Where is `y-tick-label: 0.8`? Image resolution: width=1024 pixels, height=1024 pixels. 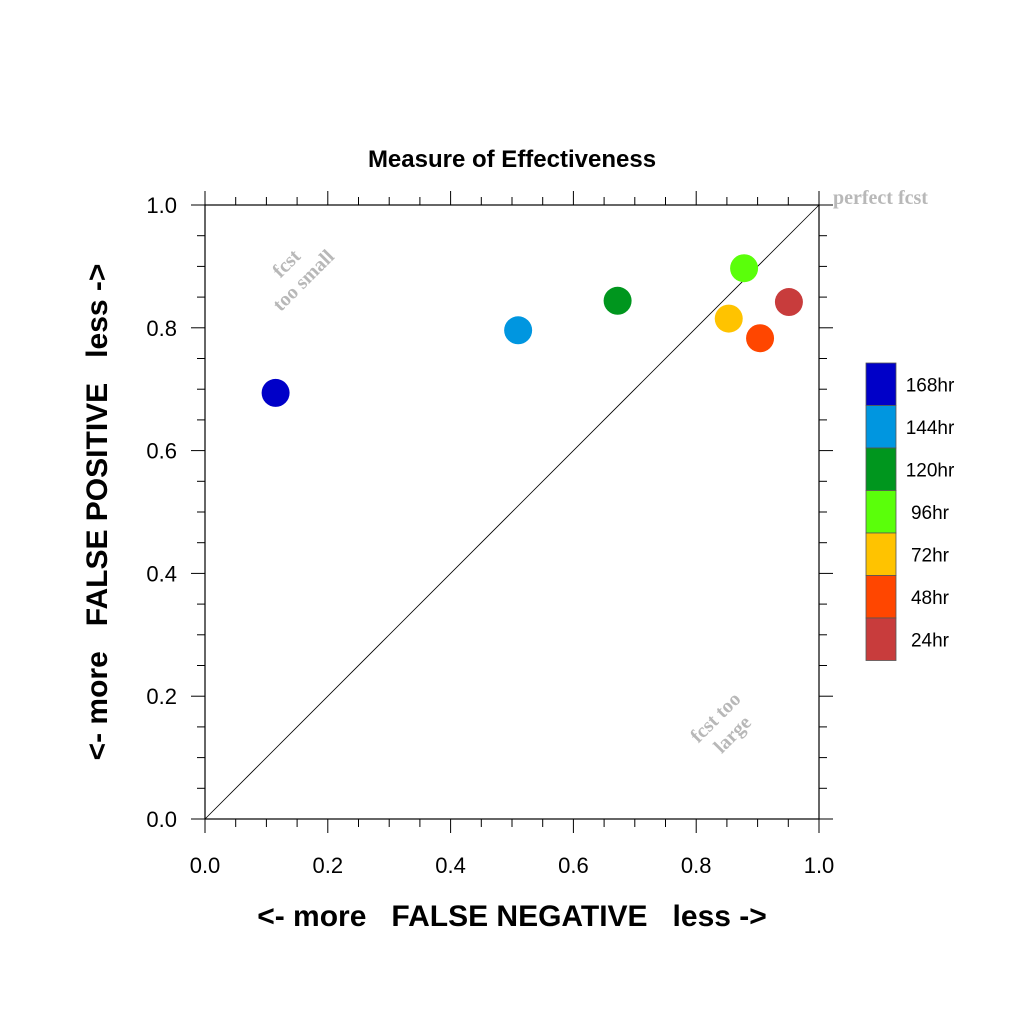
y-tick-label: 0.8 is located at coordinates (161, 328).